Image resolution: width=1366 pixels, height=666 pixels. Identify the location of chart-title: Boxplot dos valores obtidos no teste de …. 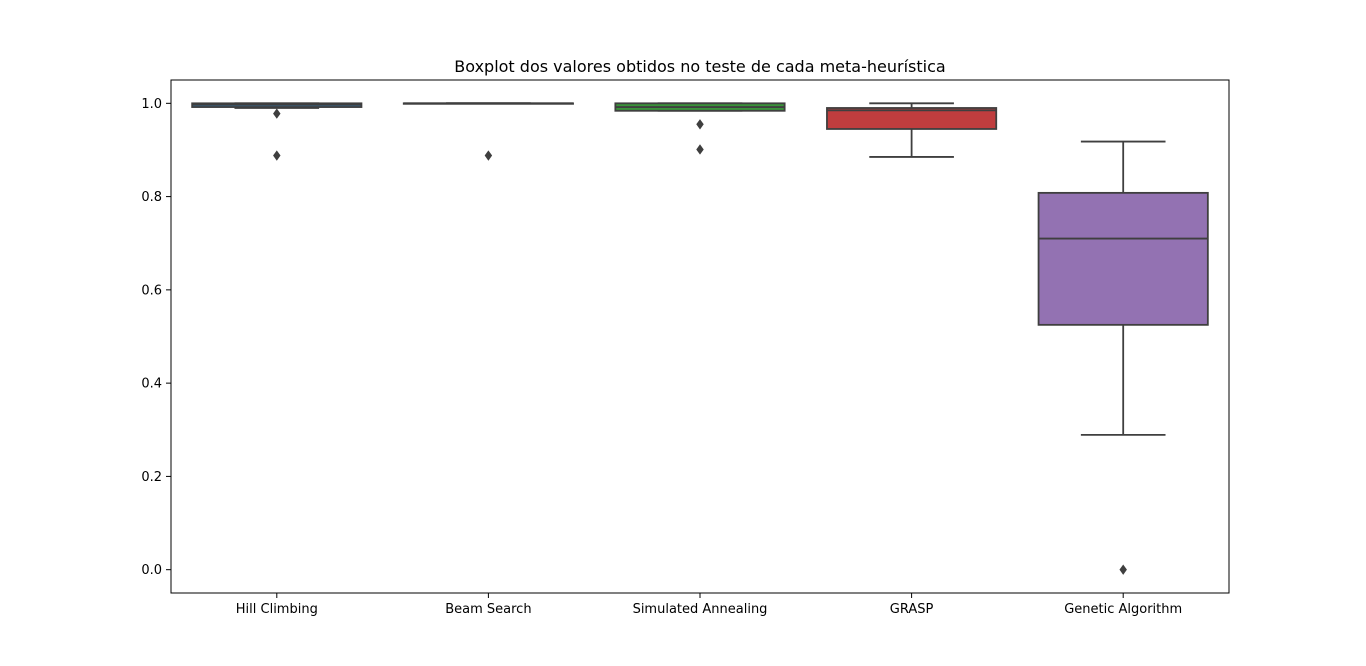
(699, 66).